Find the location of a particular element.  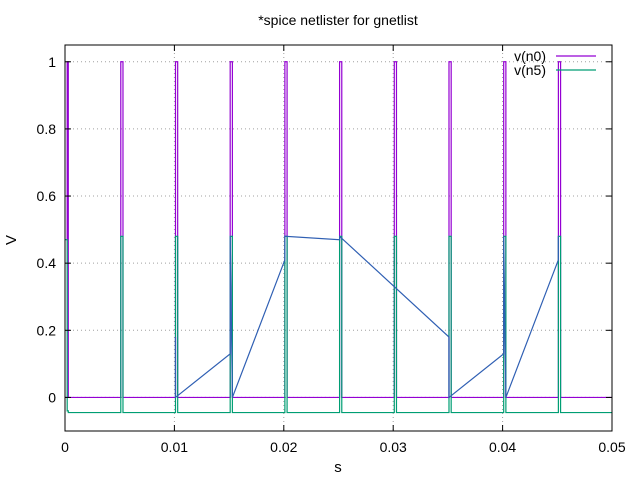

y-tick-label: 0.4 is located at coordinates (47, 263).